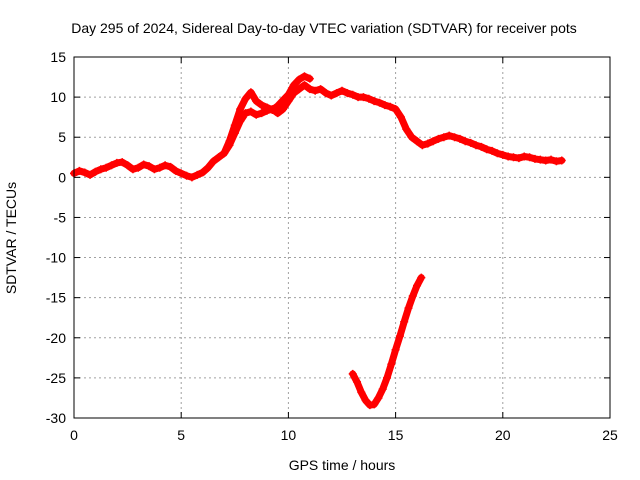  What do you see at coordinates (58, 57) in the screenshot?
I see `y-tick-label: 15` at bounding box center [58, 57].